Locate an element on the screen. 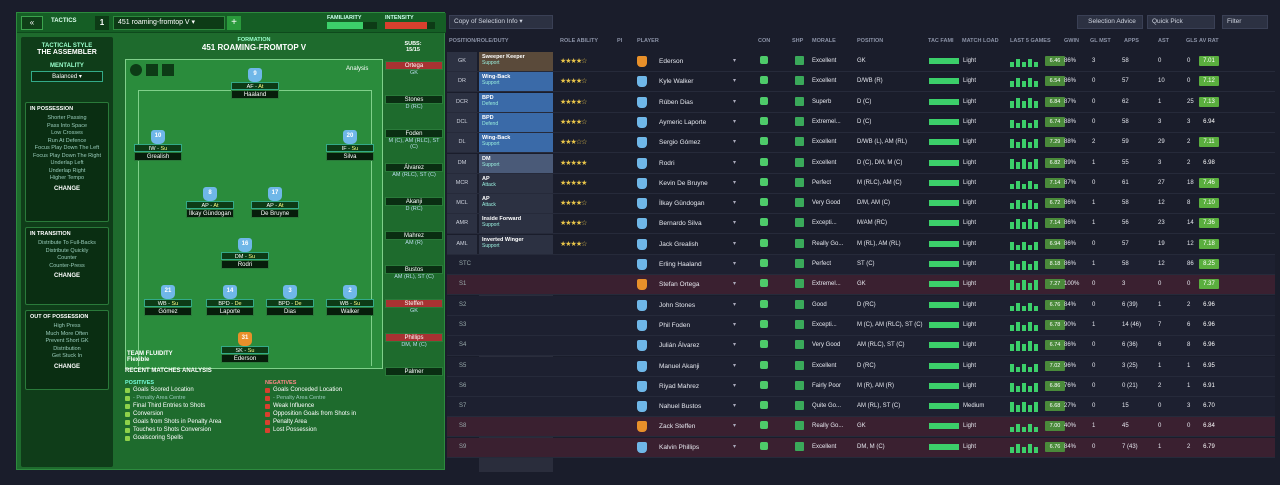  player-name: Kevin De Bruyne is located at coordinates (683, 183).